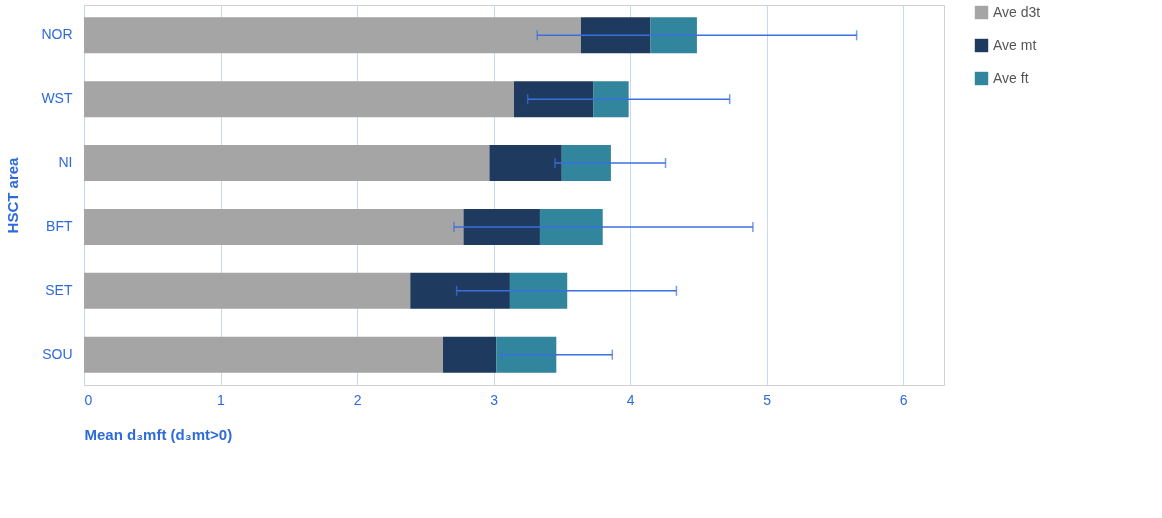 Image resolution: width=1162 pixels, height=518 pixels. What do you see at coordinates (158, 434) in the screenshot?
I see `x-axis-title: Mean d₃mft (d₃mt>0)` at bounding box center [158, 434].